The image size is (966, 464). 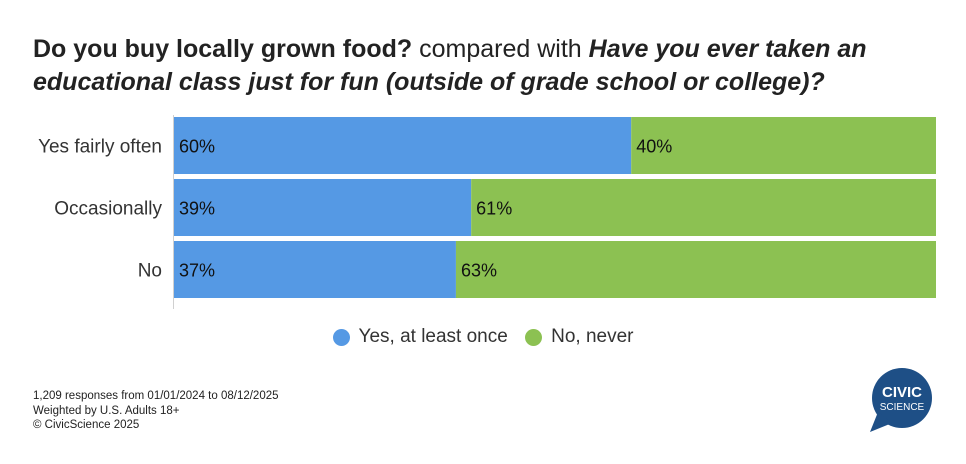 I want to click on bar-occasionally-yes-at-least-once, so click(x=323, y=207).